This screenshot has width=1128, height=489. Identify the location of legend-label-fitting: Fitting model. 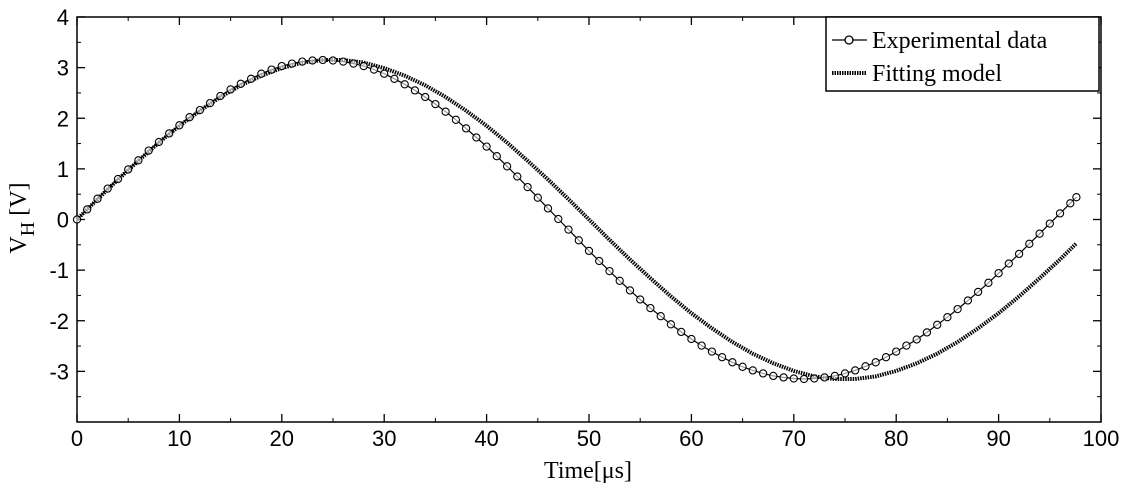
(937, 74).